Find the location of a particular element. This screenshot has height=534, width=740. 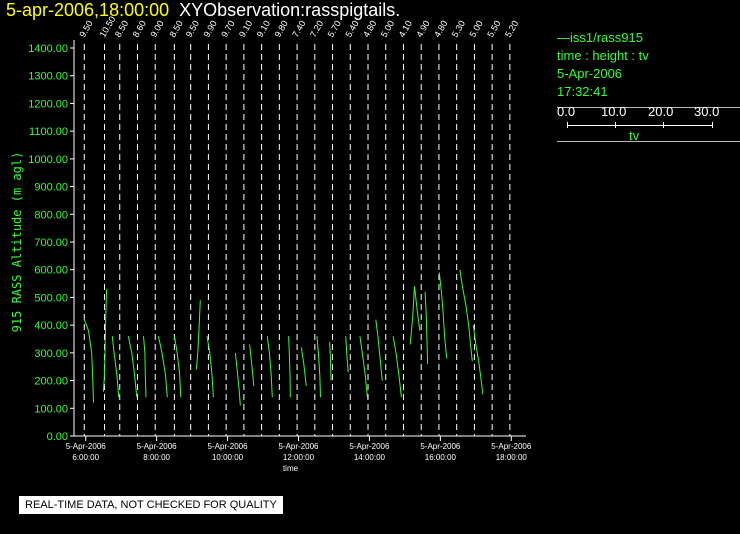

x-tick-time: 8:00:00 is located at coordinates (156, 457).